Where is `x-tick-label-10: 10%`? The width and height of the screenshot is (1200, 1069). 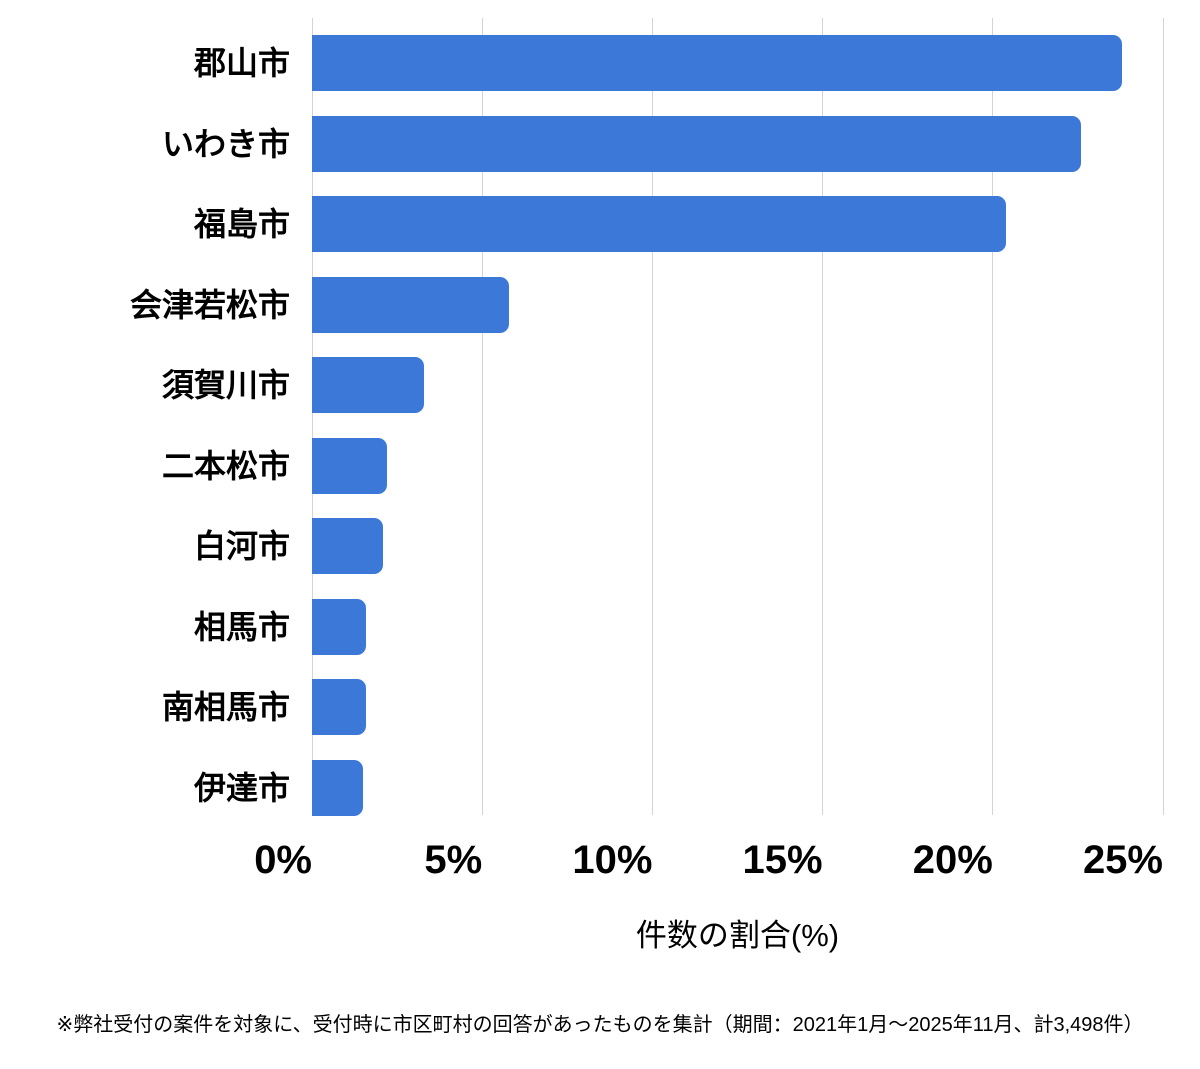 x-tick-label-10: 10% is located at coordinates (612, 860).